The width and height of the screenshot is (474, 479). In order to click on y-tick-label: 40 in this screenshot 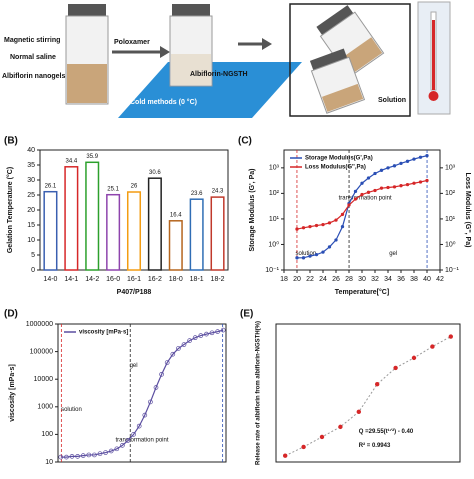, I will do `click(31, 150)`.